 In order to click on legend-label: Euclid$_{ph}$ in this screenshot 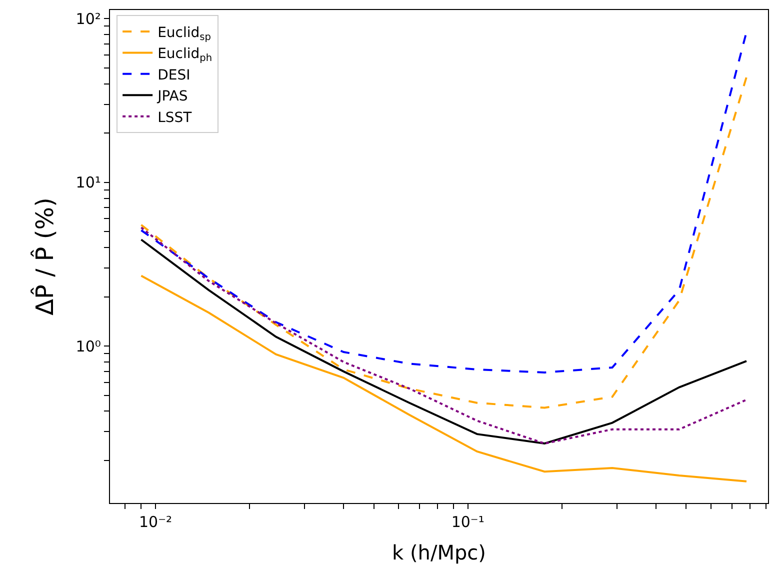, I will do `click(185, 55)`.